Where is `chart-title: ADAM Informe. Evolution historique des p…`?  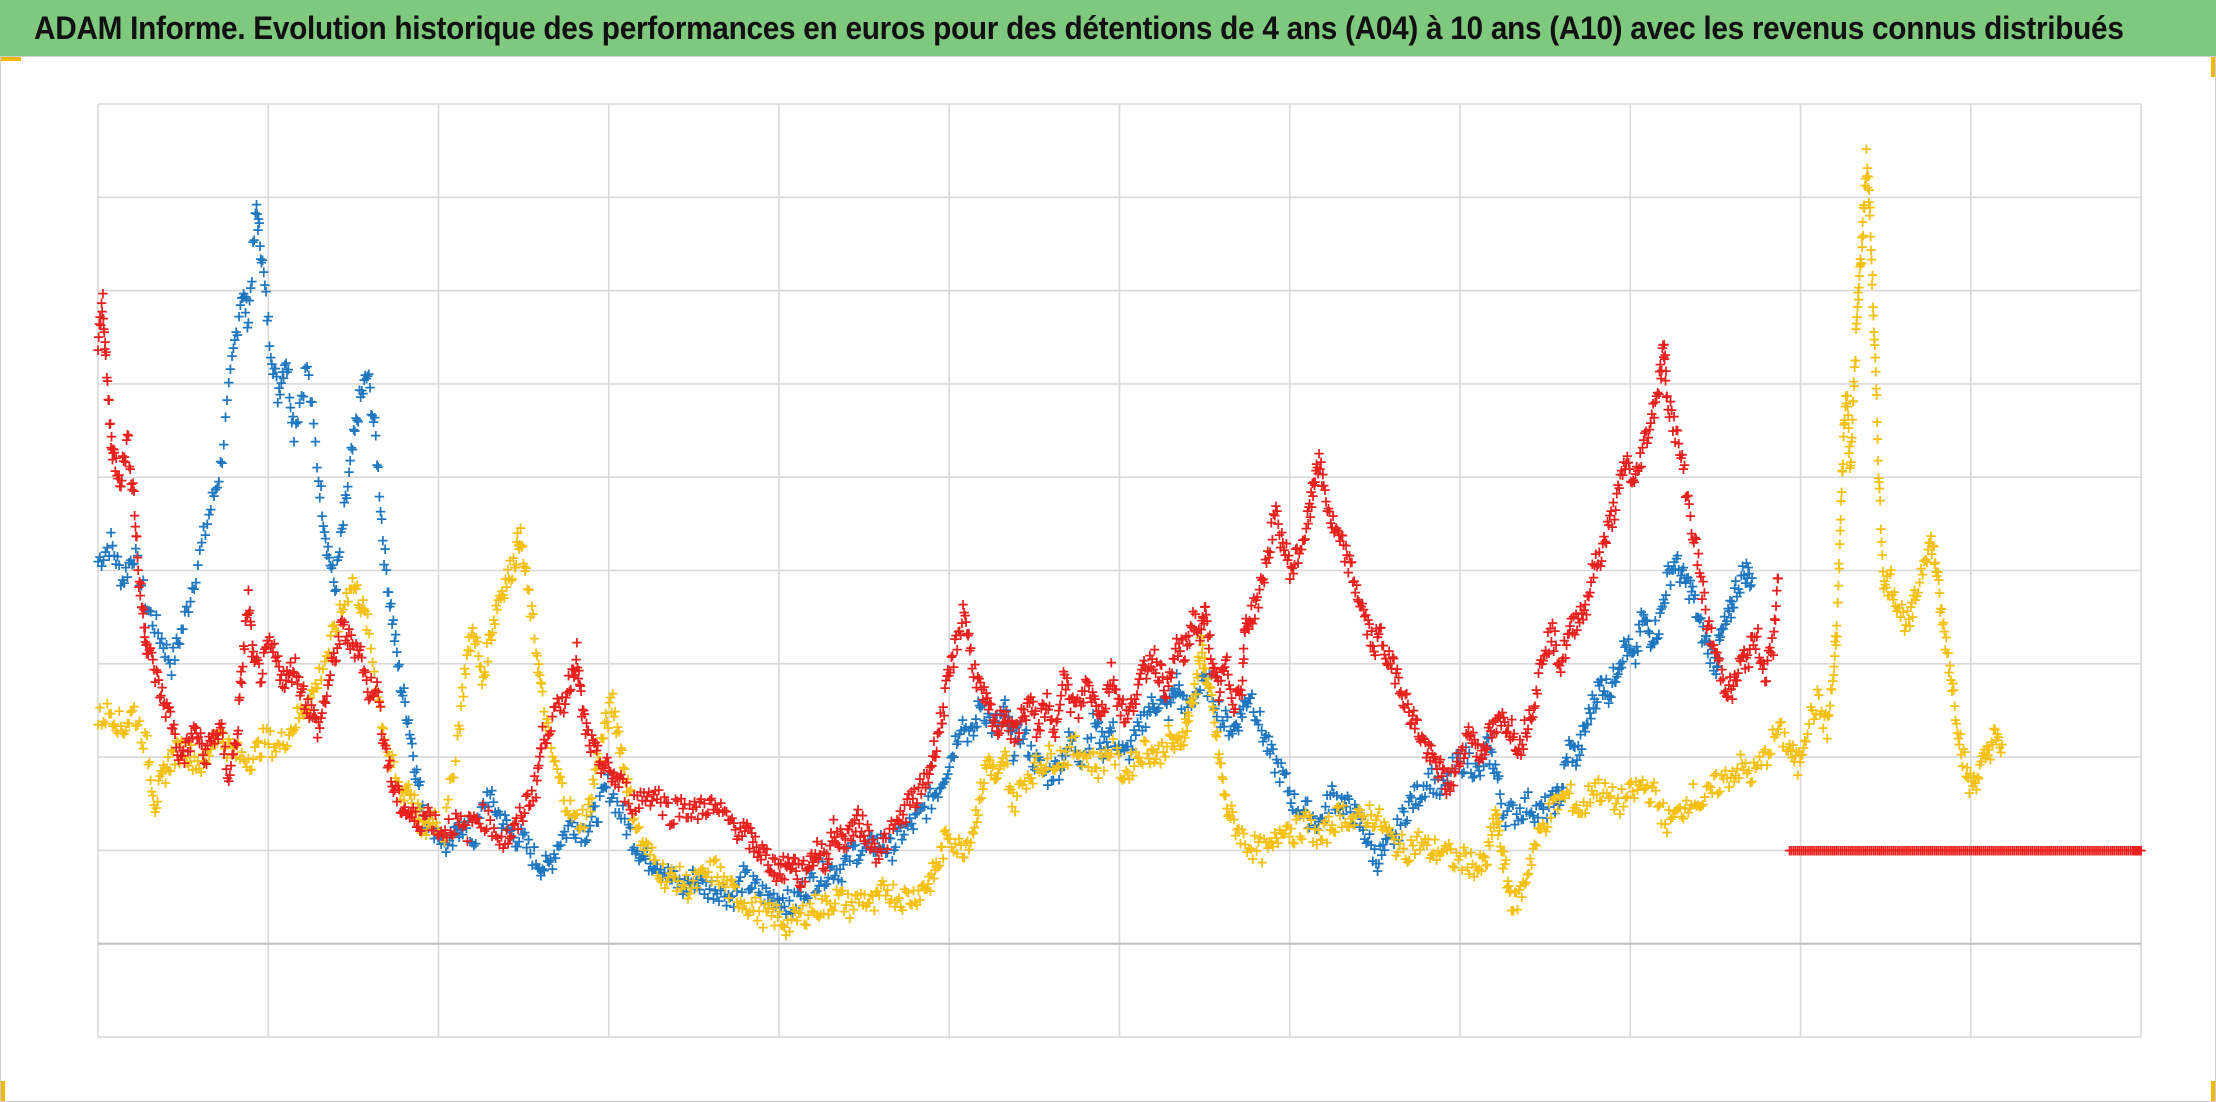
chart-title: ADAM Informe. Evolution historique des p… is located at coordinates (1079, 27).